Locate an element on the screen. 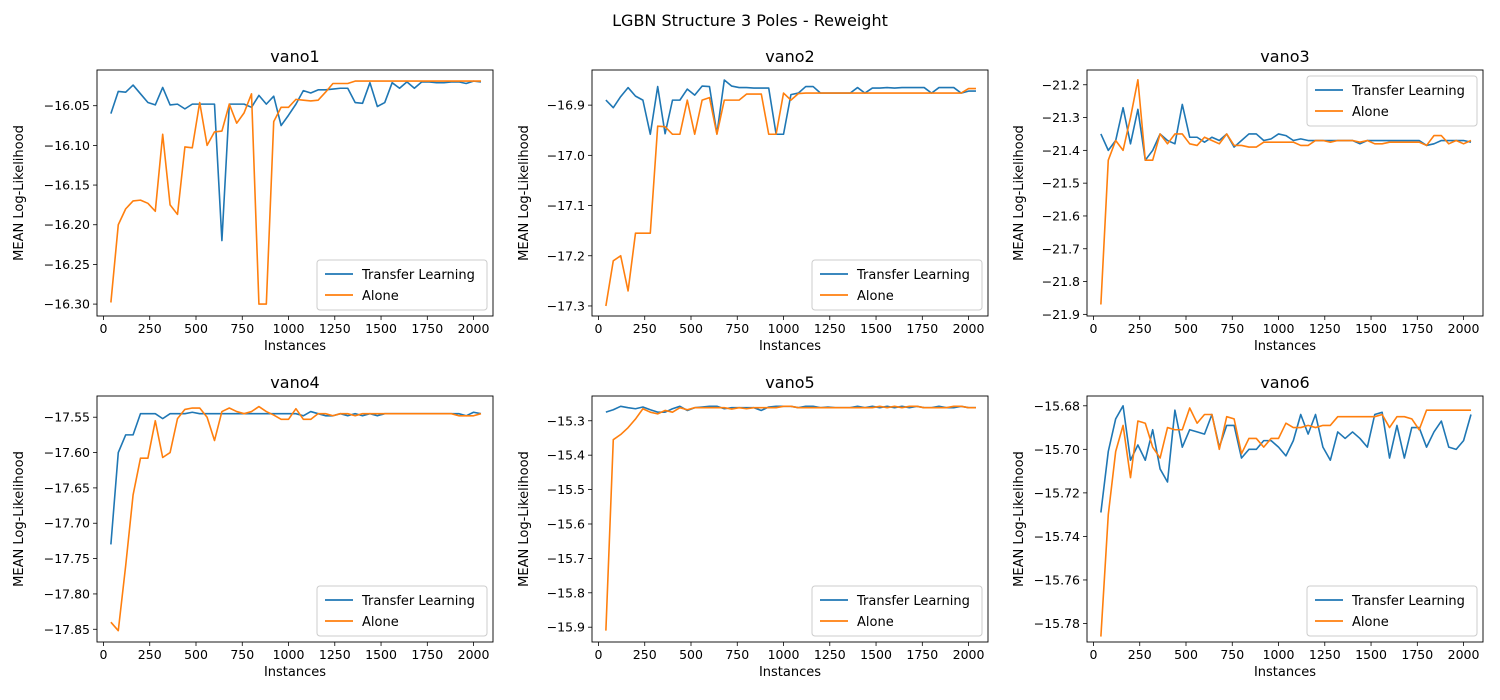 The height and width of the screenshot is (700, 1500). y-tick-label: −15.74 is located at coordinates (1057, 536).